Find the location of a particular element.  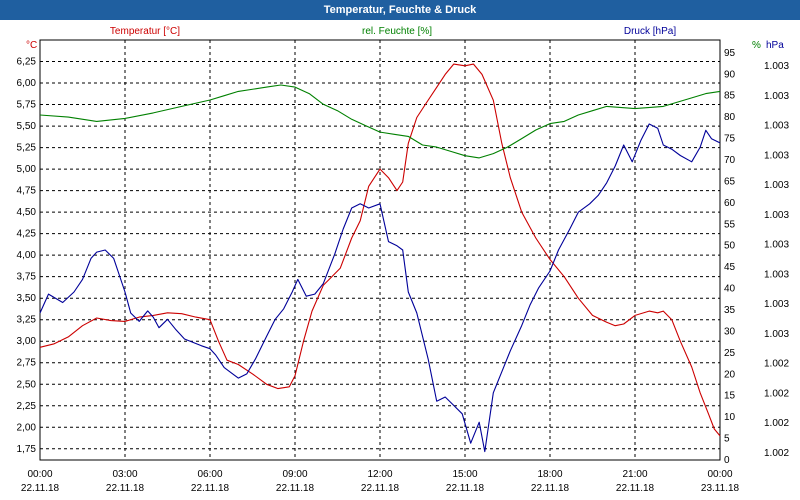

temperature-tick-label: 4,50 is located at coordinates (27, 212).